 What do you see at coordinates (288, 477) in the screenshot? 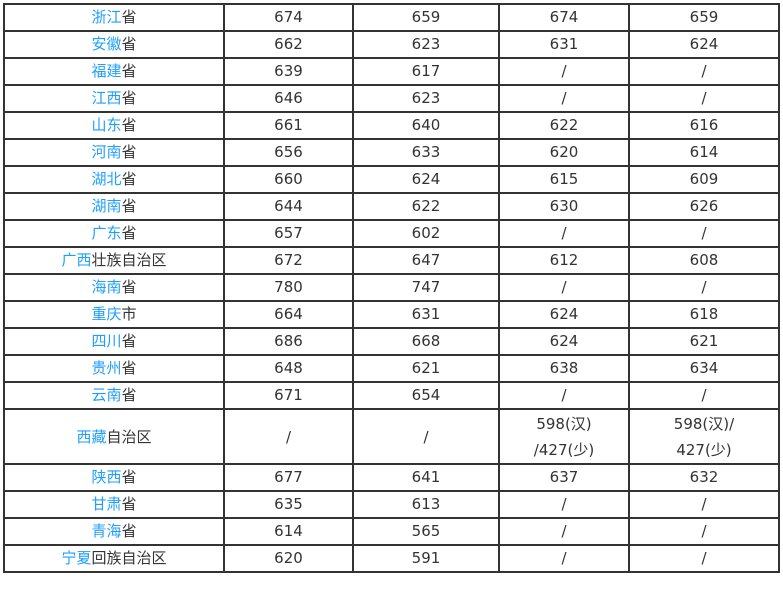
I see `score-cell: 677` at bounding box center [288, 477].